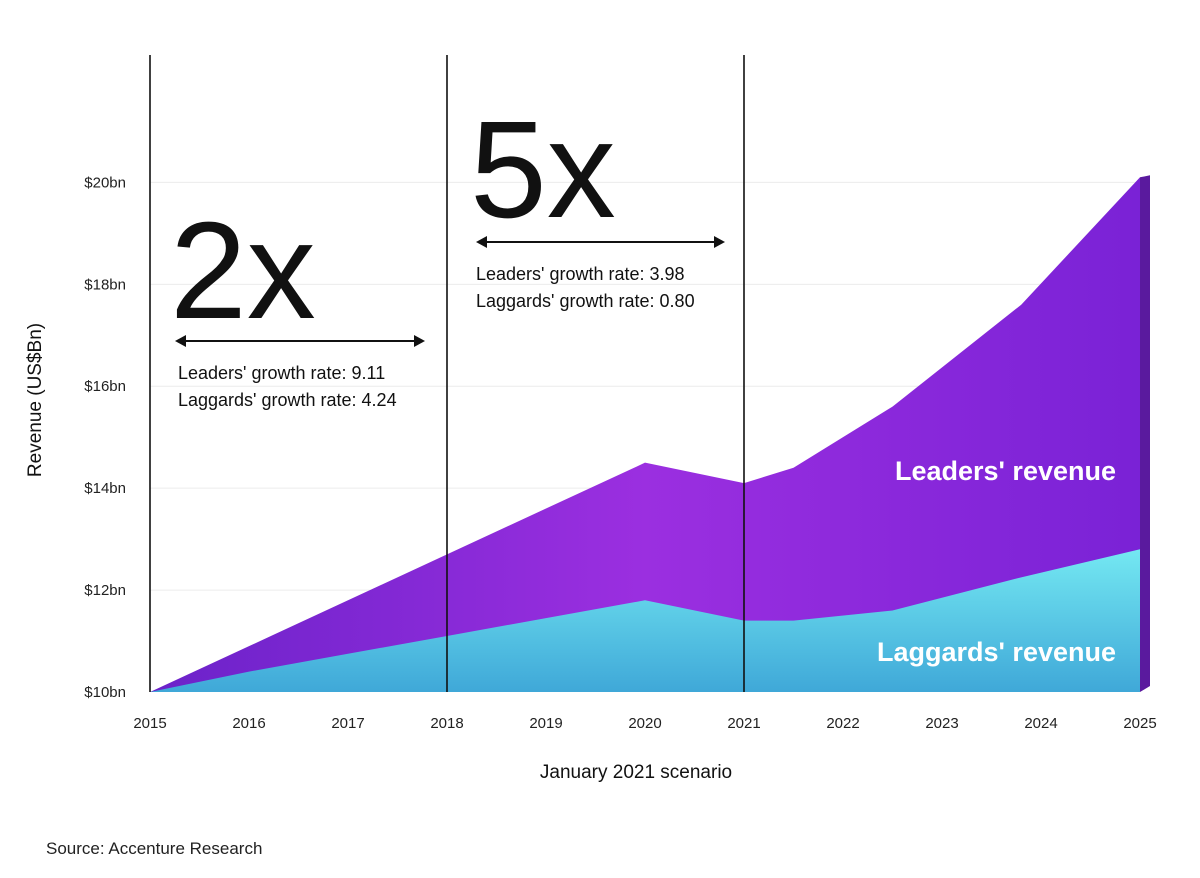 The width and height of the screenshot is (1200, 878). I want to click on laggards-rate-period-1: Laggards' growth rate: 4.24, so click(287, 400).